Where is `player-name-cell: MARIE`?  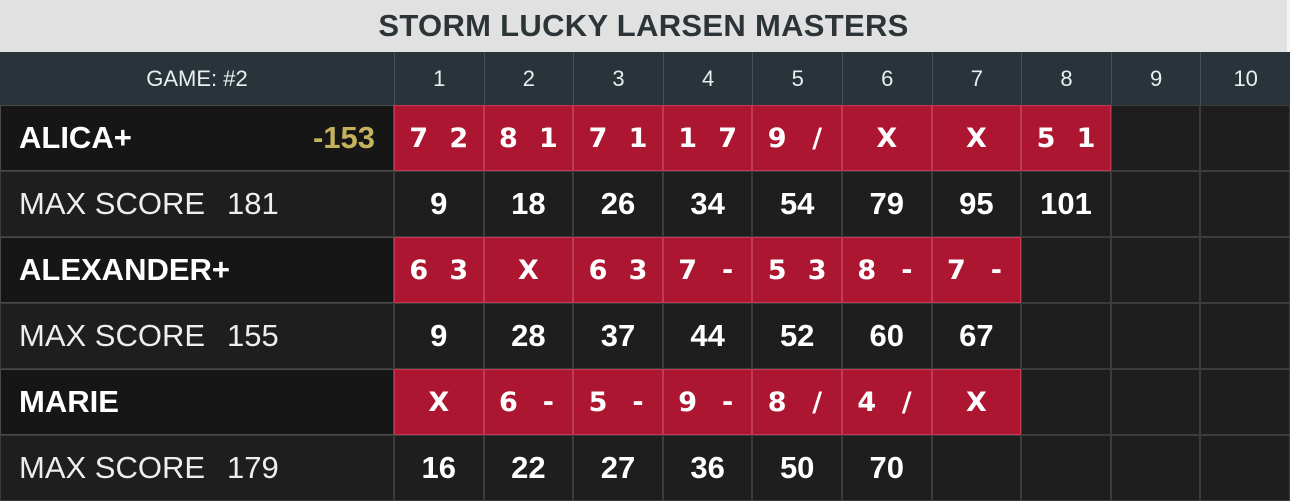 player-name-cell: MARIE is located at coordinates (197, 402).